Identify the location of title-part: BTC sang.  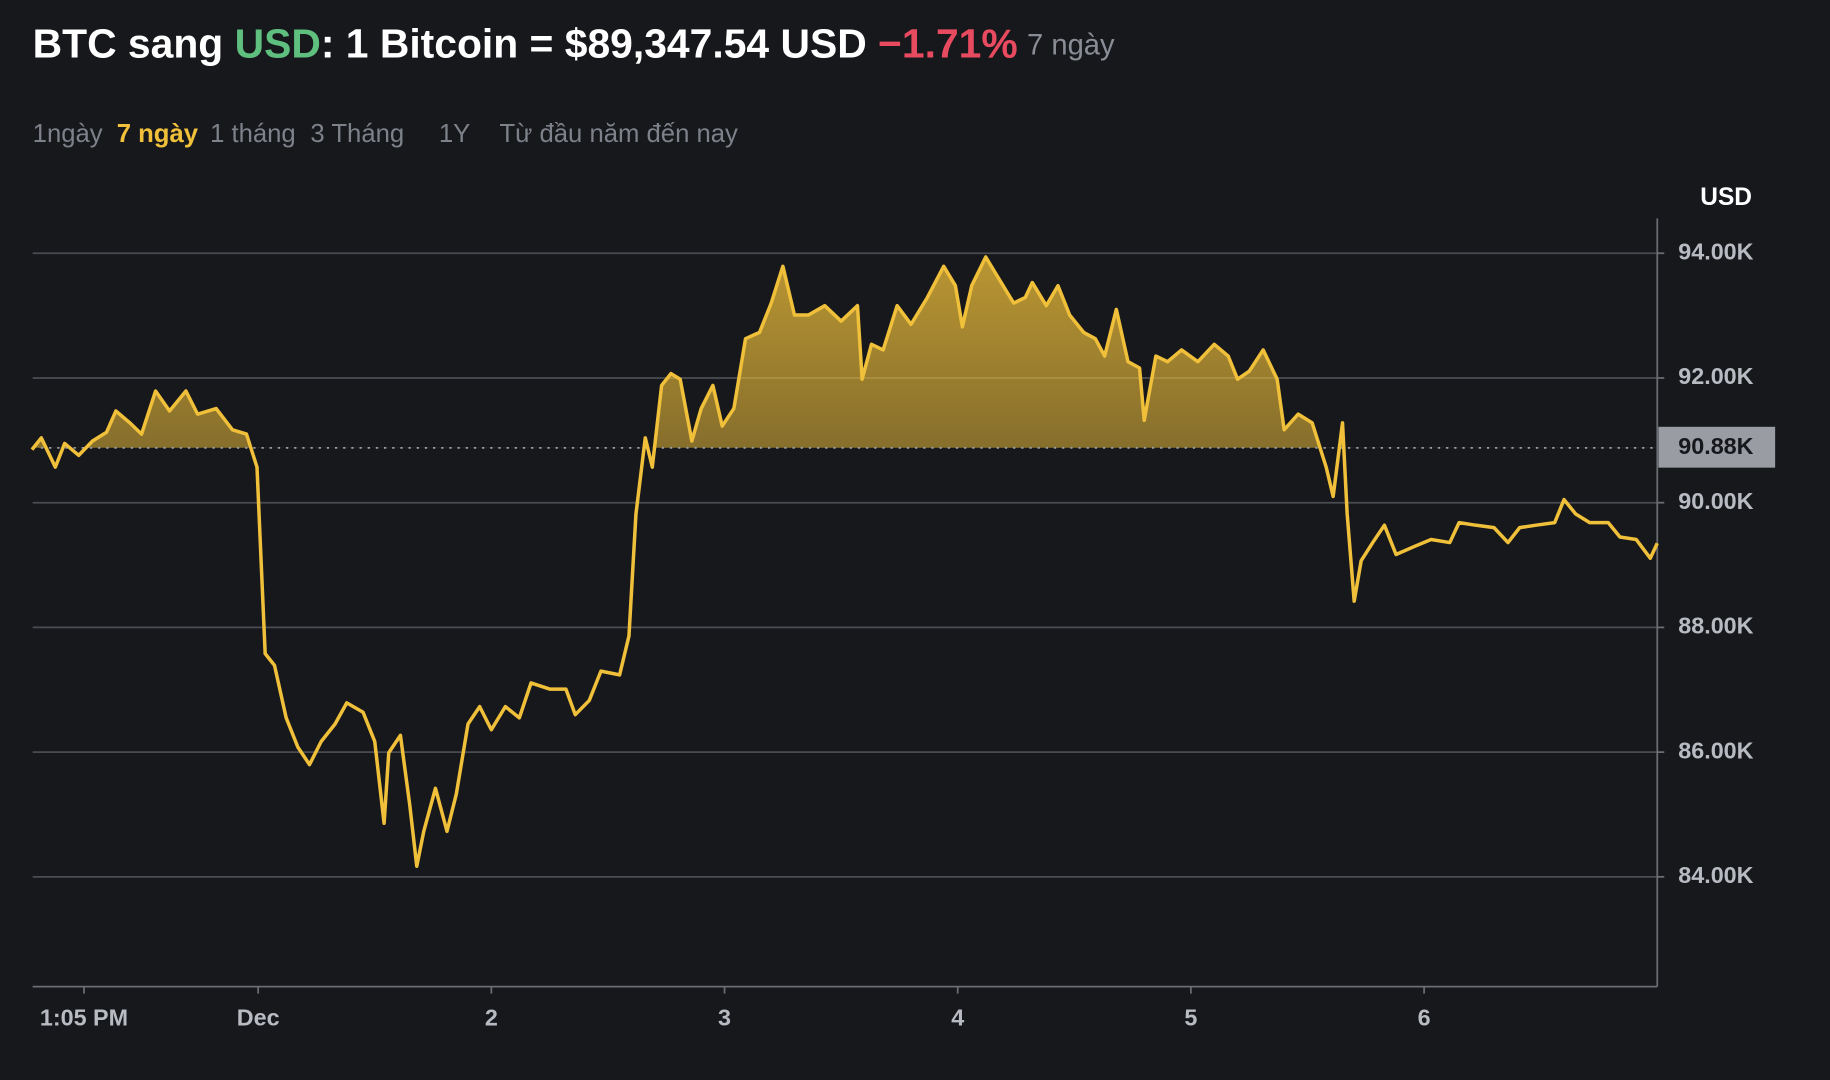
(134, 43).